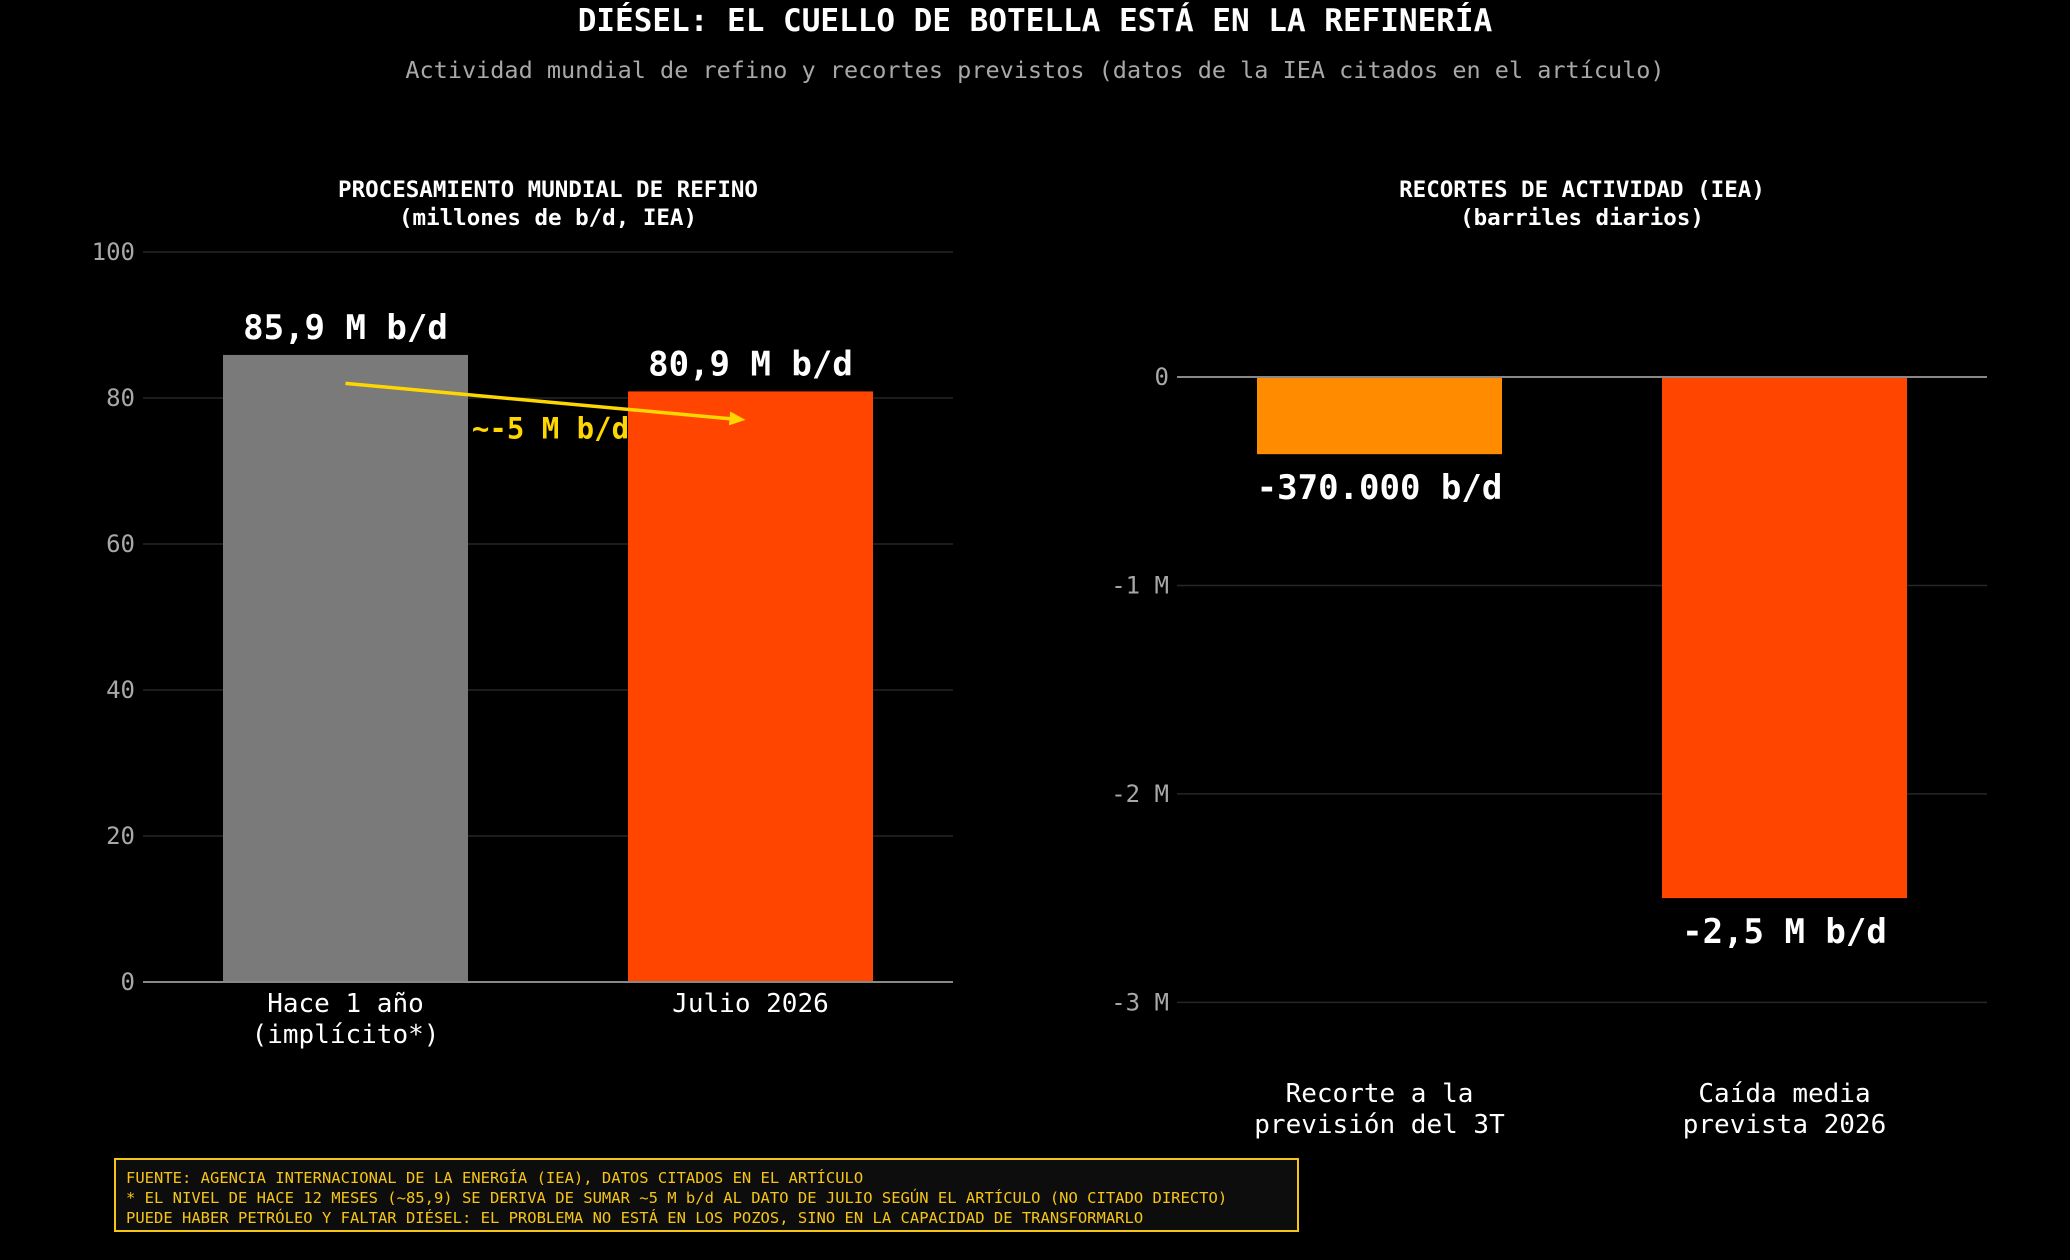 The image size is (2070, 1260). What do you see at coordinates (737, 418) in the screenshot?
I see `change-arrow-head` at bounding box center [737, 418].